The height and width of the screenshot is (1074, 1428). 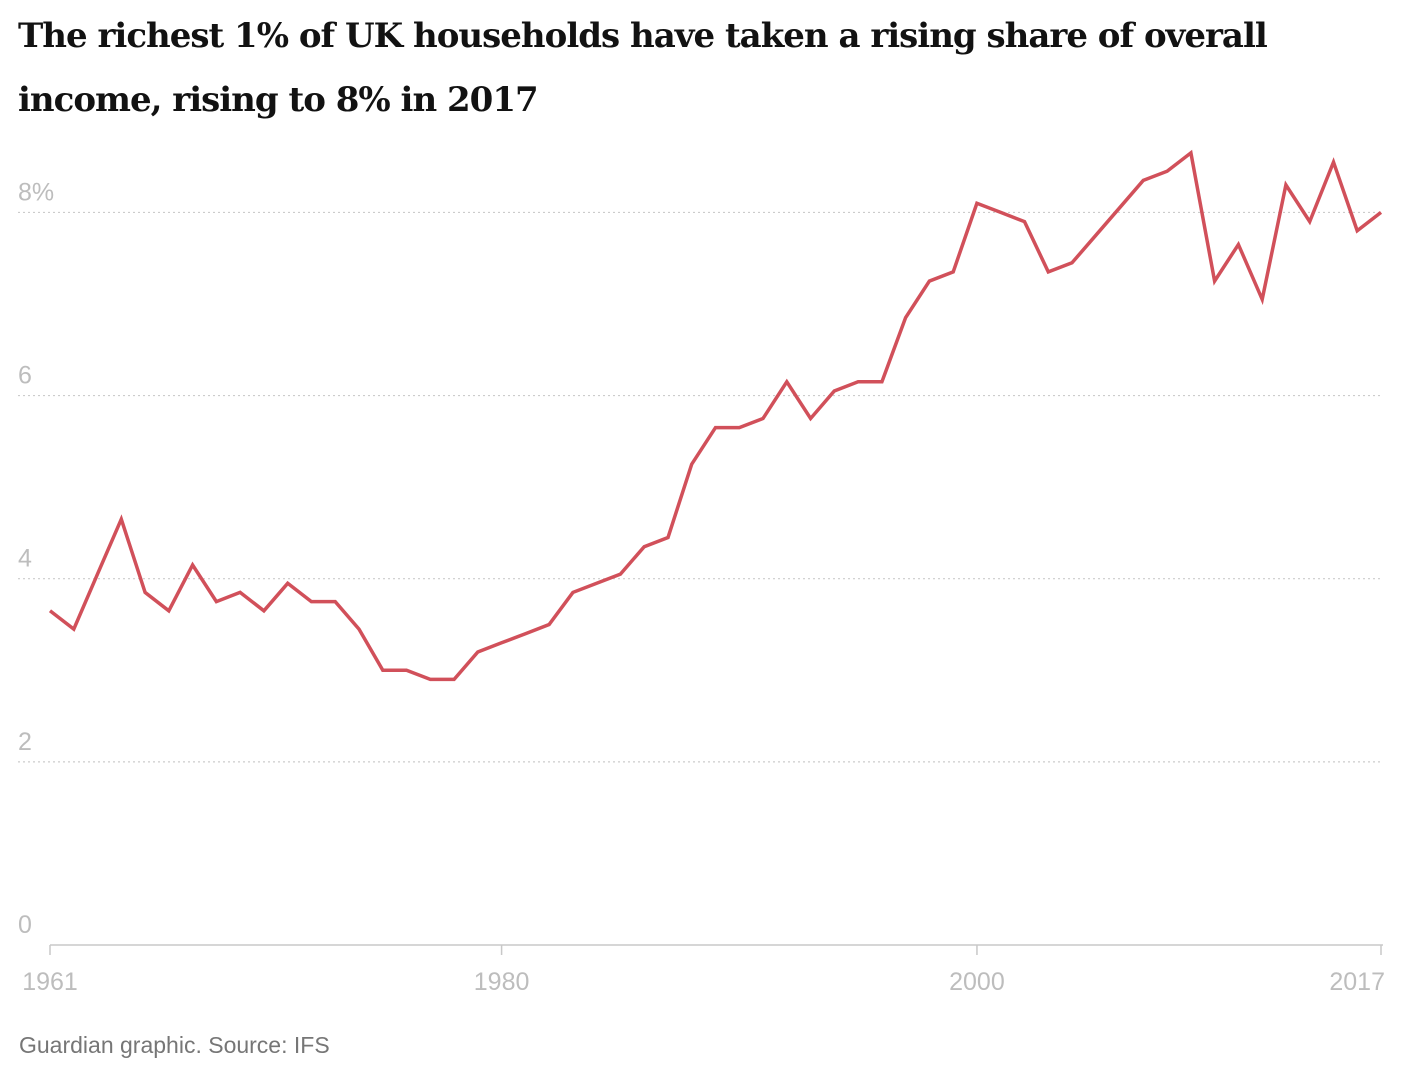 I want to click on x-tick-label: 1961, so click(x=50, y=982).